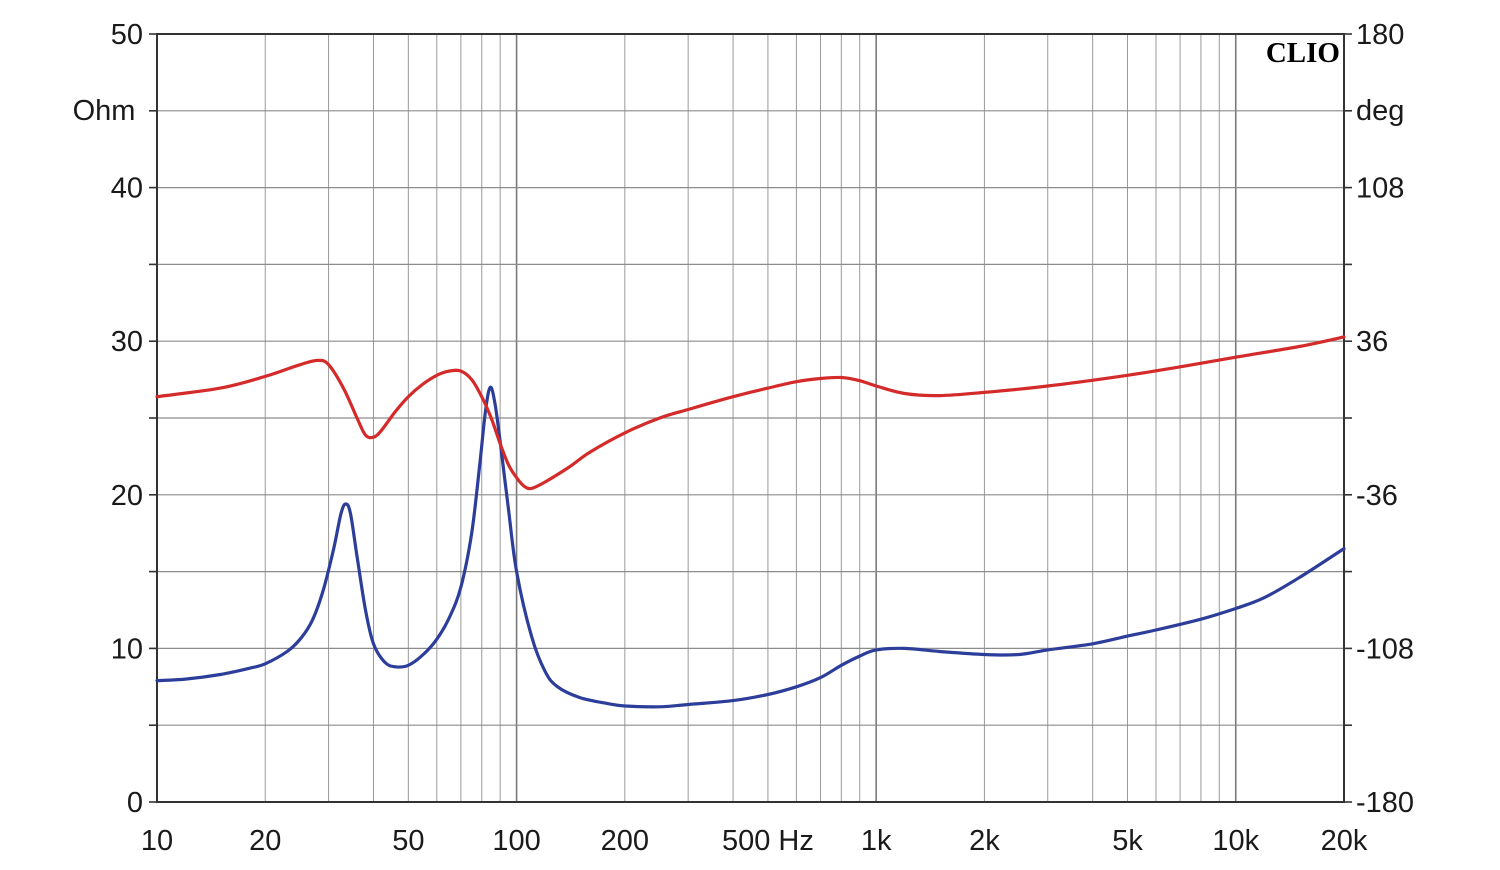  What do you see at coordinates (127, 35) in the screenshot?
I see `left-y-tick-label: 50` at bounding box center [127, 35].